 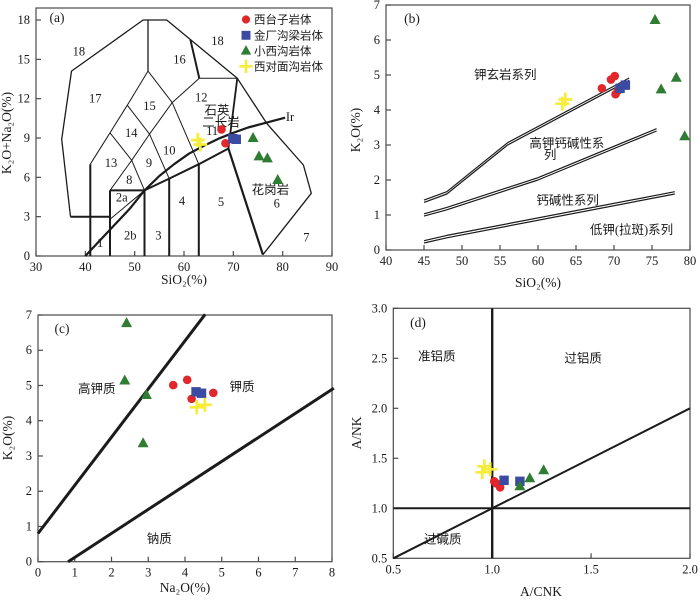 What do you see at coordinates (222, 573) in the screenshot?
I see `x-tick-label-c: 5` at bounding box center [222, 573].